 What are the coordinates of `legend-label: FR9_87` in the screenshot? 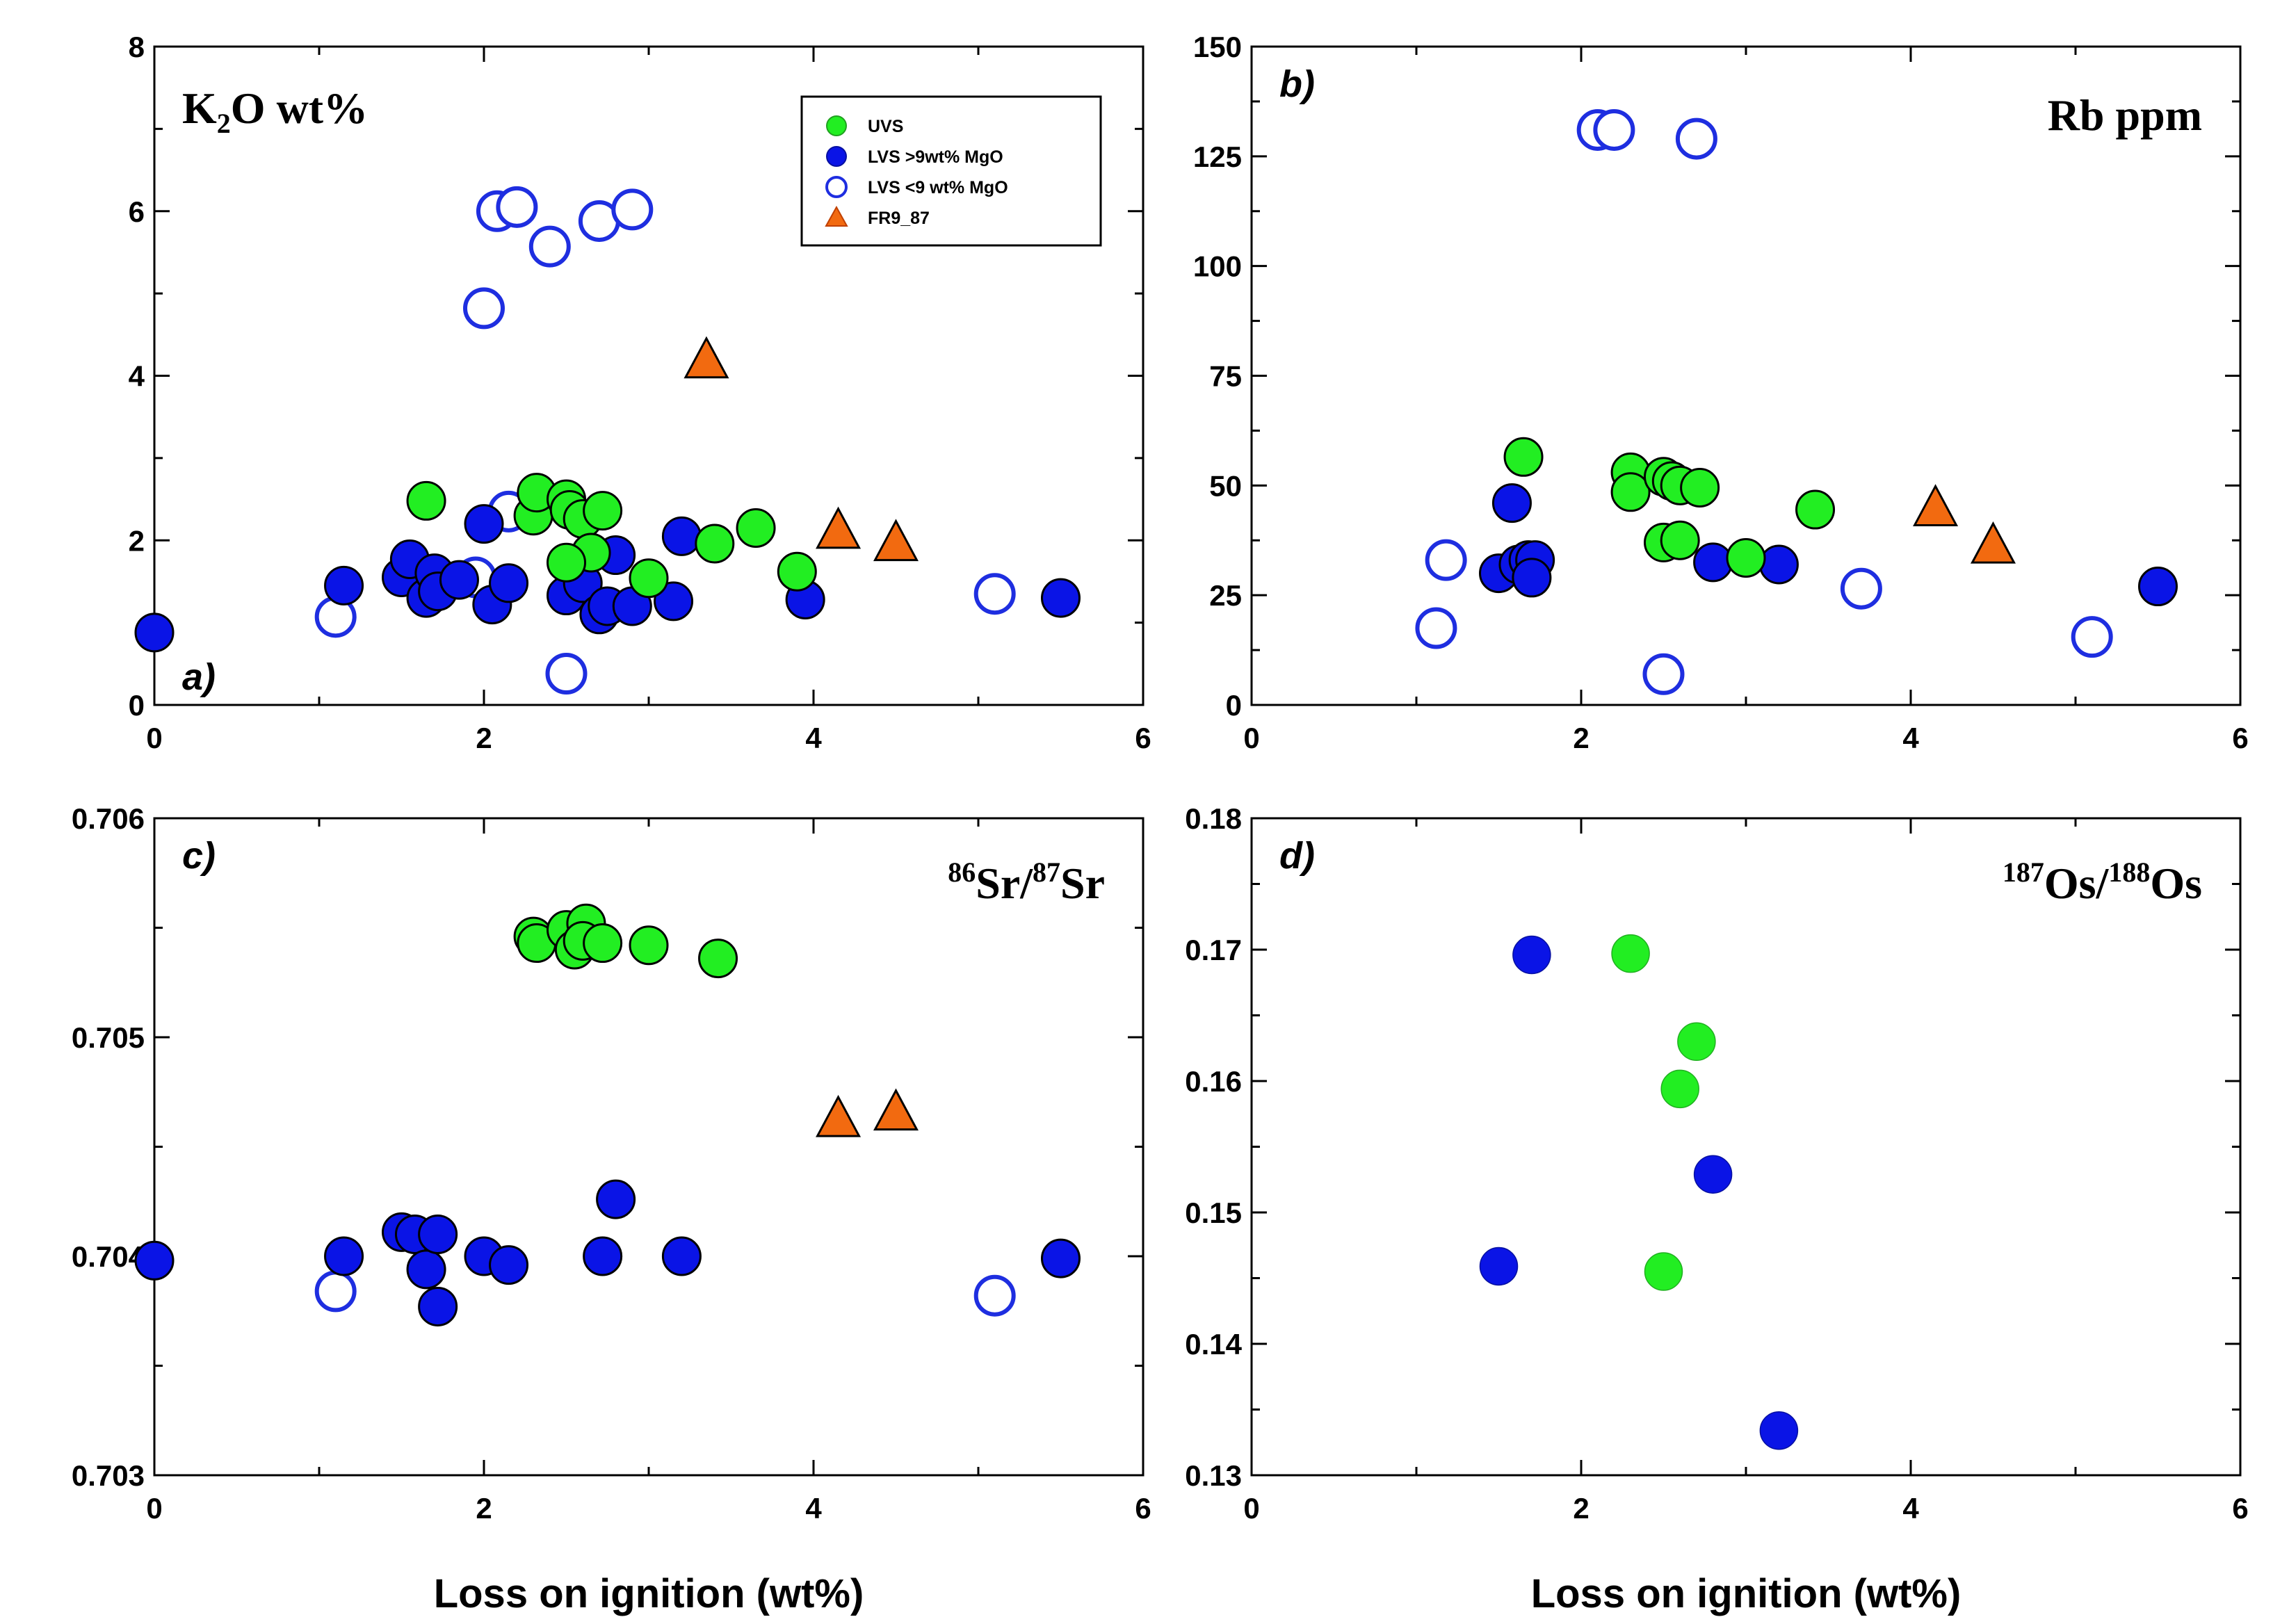 It's located at (899, 218).